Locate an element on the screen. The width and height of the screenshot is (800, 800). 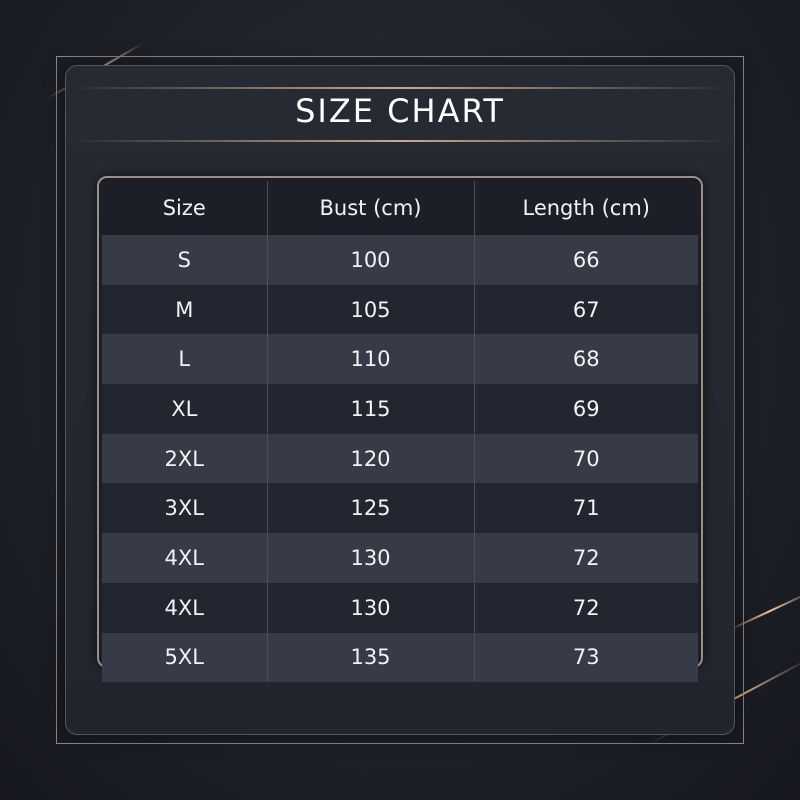
title-top-line is located at coordinates (400, 88).